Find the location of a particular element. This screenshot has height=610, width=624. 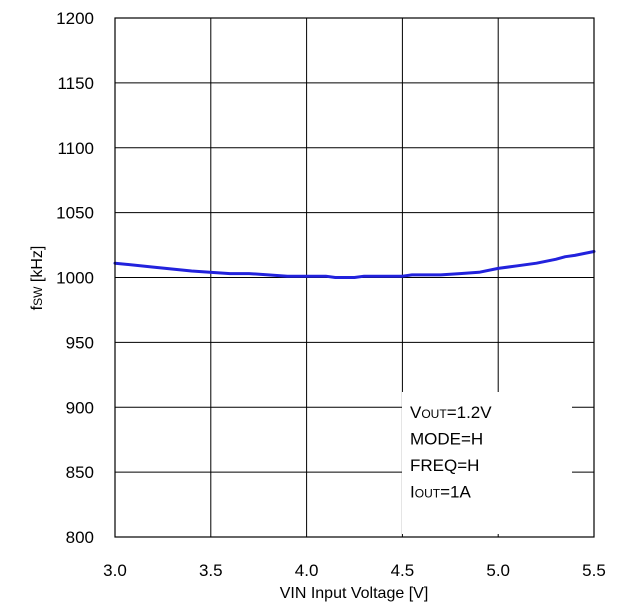

y-tick-label: 850 is located at coordinates (80, 472).